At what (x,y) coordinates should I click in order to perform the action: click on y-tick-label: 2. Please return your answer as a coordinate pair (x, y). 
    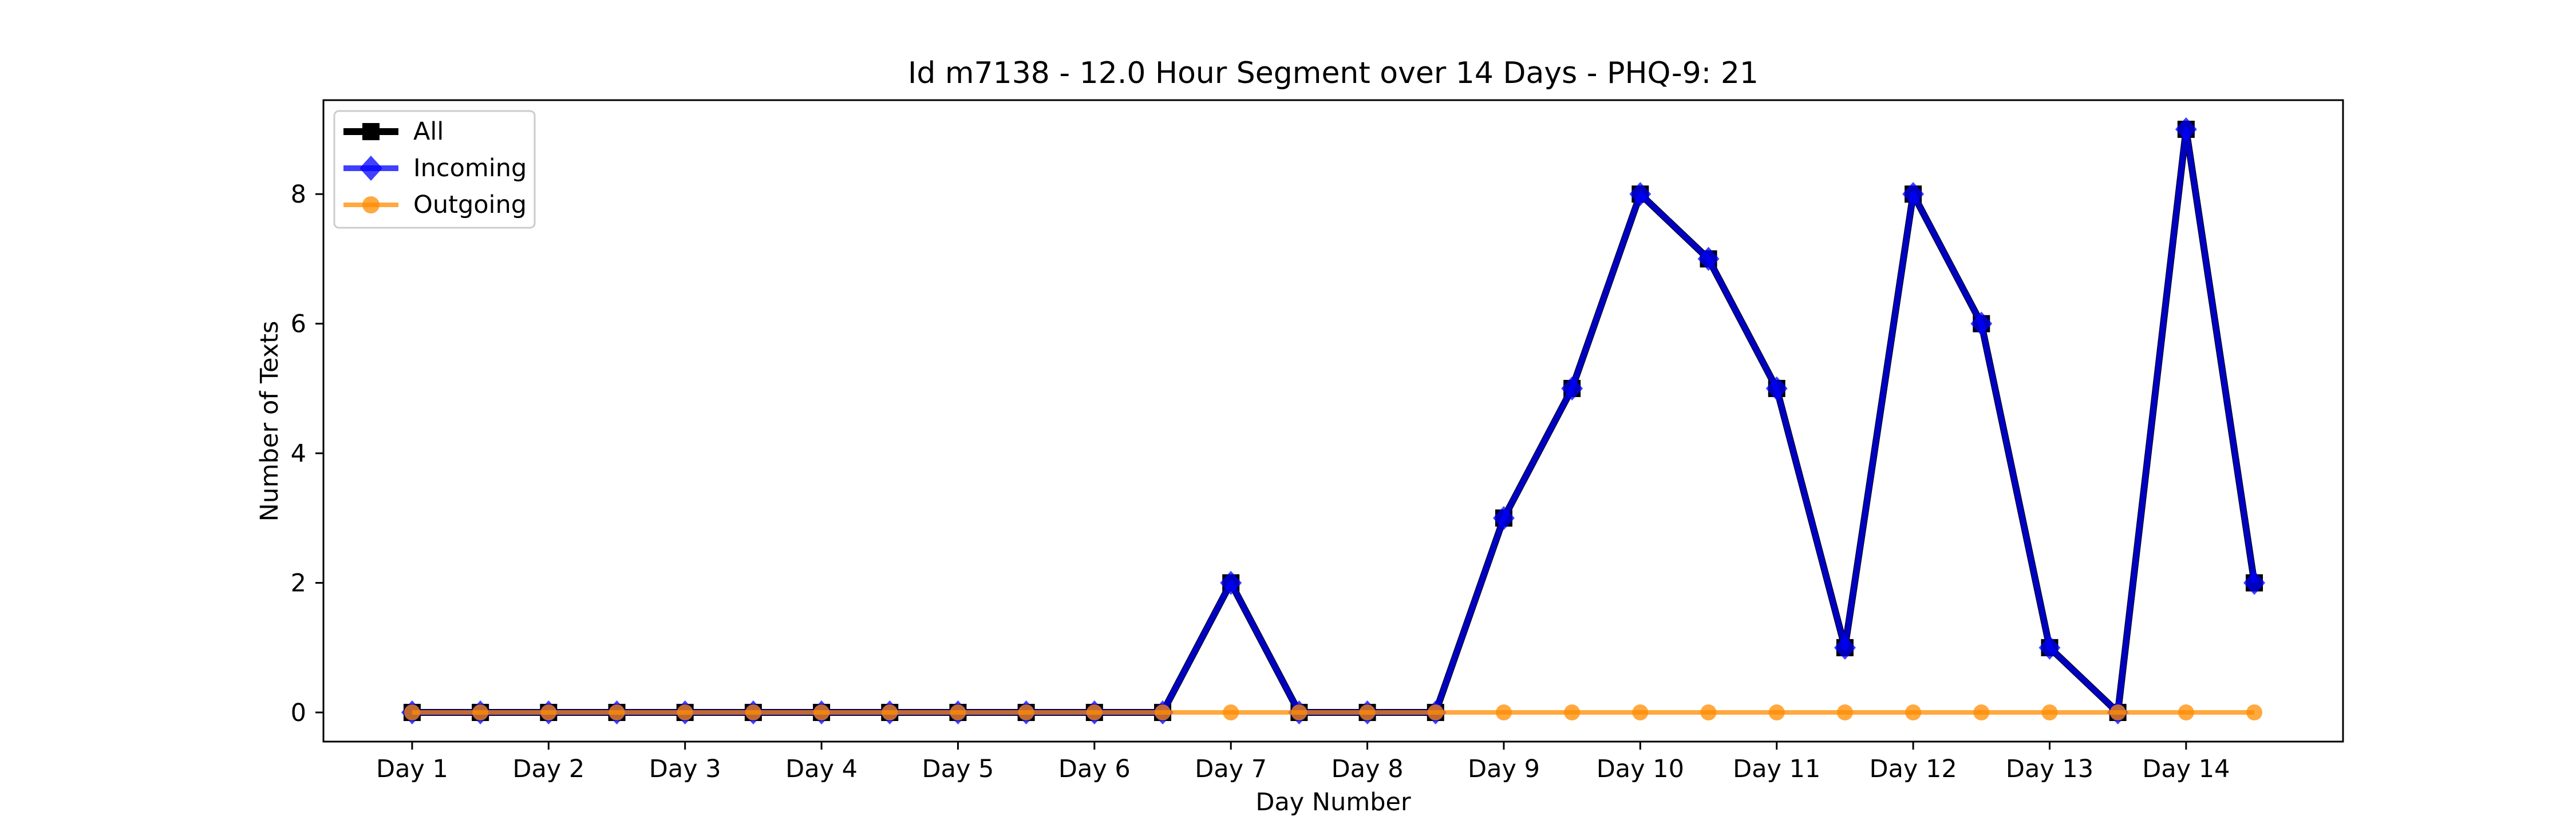
    Looking at the image, I should click on (298, 583).